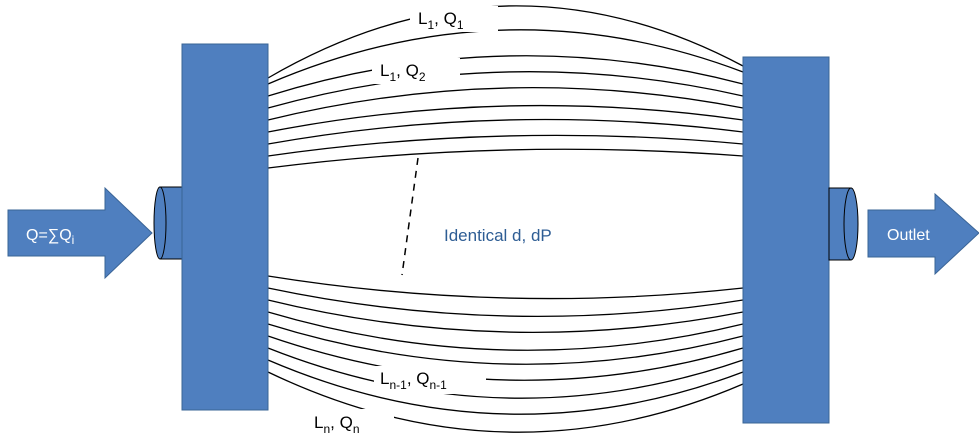  What do you see at coordinates (50, 237) in the screenshot?
I see `inlet-label: Q=∑Qi` at bounding box center [50, 237].